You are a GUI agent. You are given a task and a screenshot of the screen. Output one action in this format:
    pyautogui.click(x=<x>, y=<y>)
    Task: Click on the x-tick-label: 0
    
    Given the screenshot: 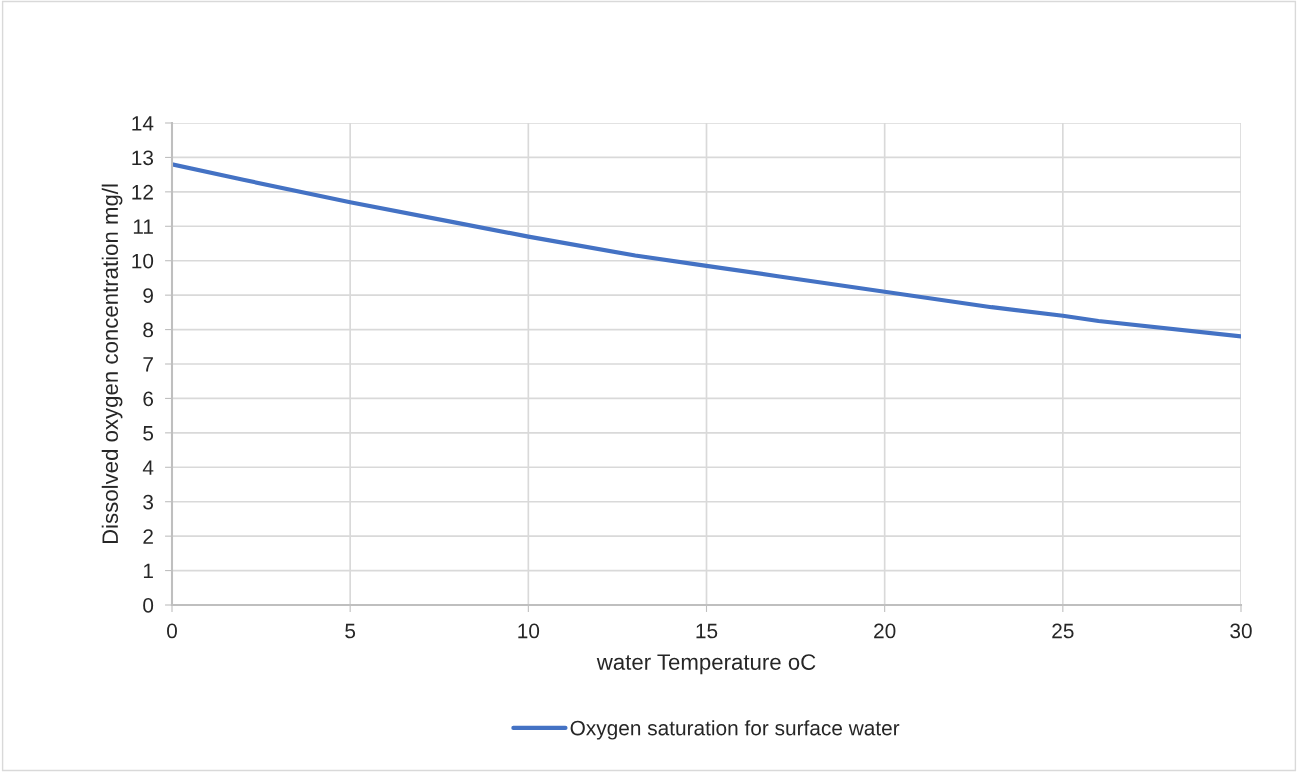 What is the action you would take?
    pyautogui.click(x=172, y=631)
    